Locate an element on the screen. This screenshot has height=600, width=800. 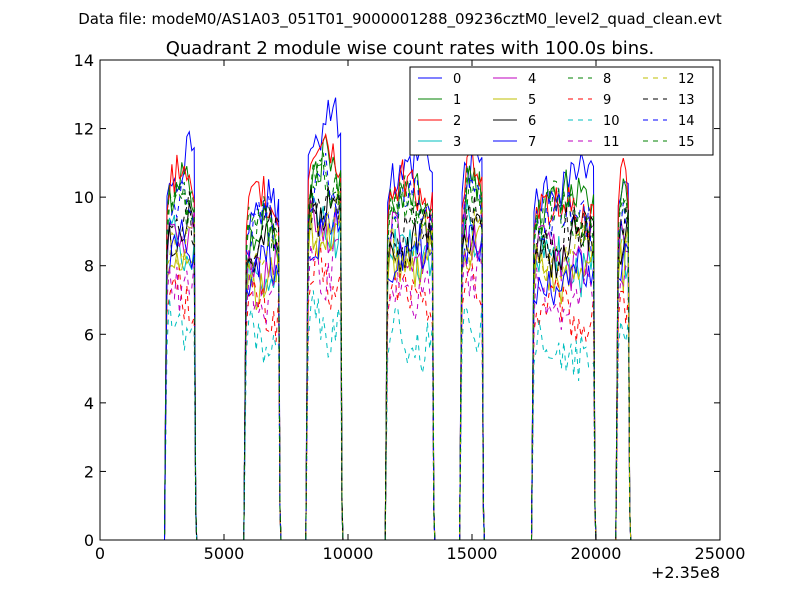
y-tick-label: 10 is located at coordinates (84, 197).